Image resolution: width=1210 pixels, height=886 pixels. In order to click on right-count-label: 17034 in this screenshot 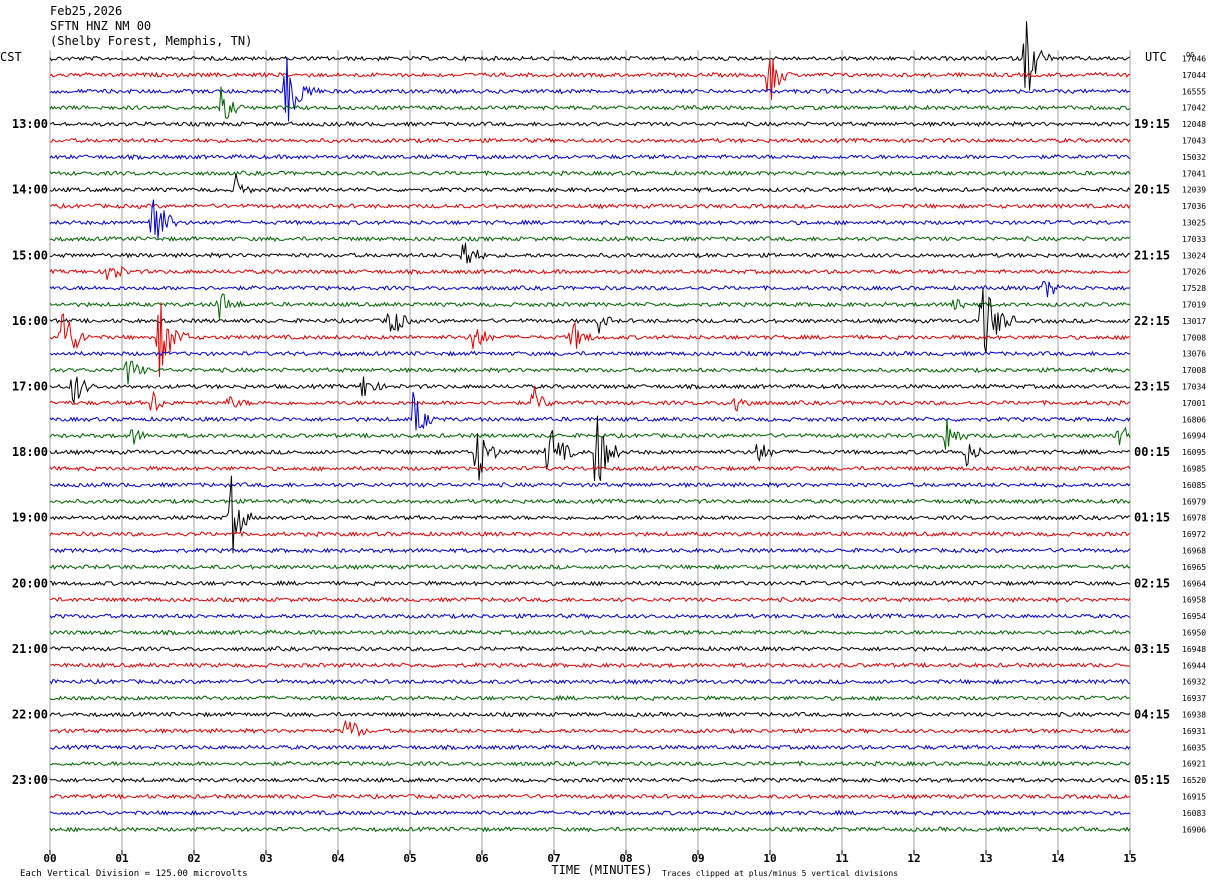, I will do `click(1194, 387)`.